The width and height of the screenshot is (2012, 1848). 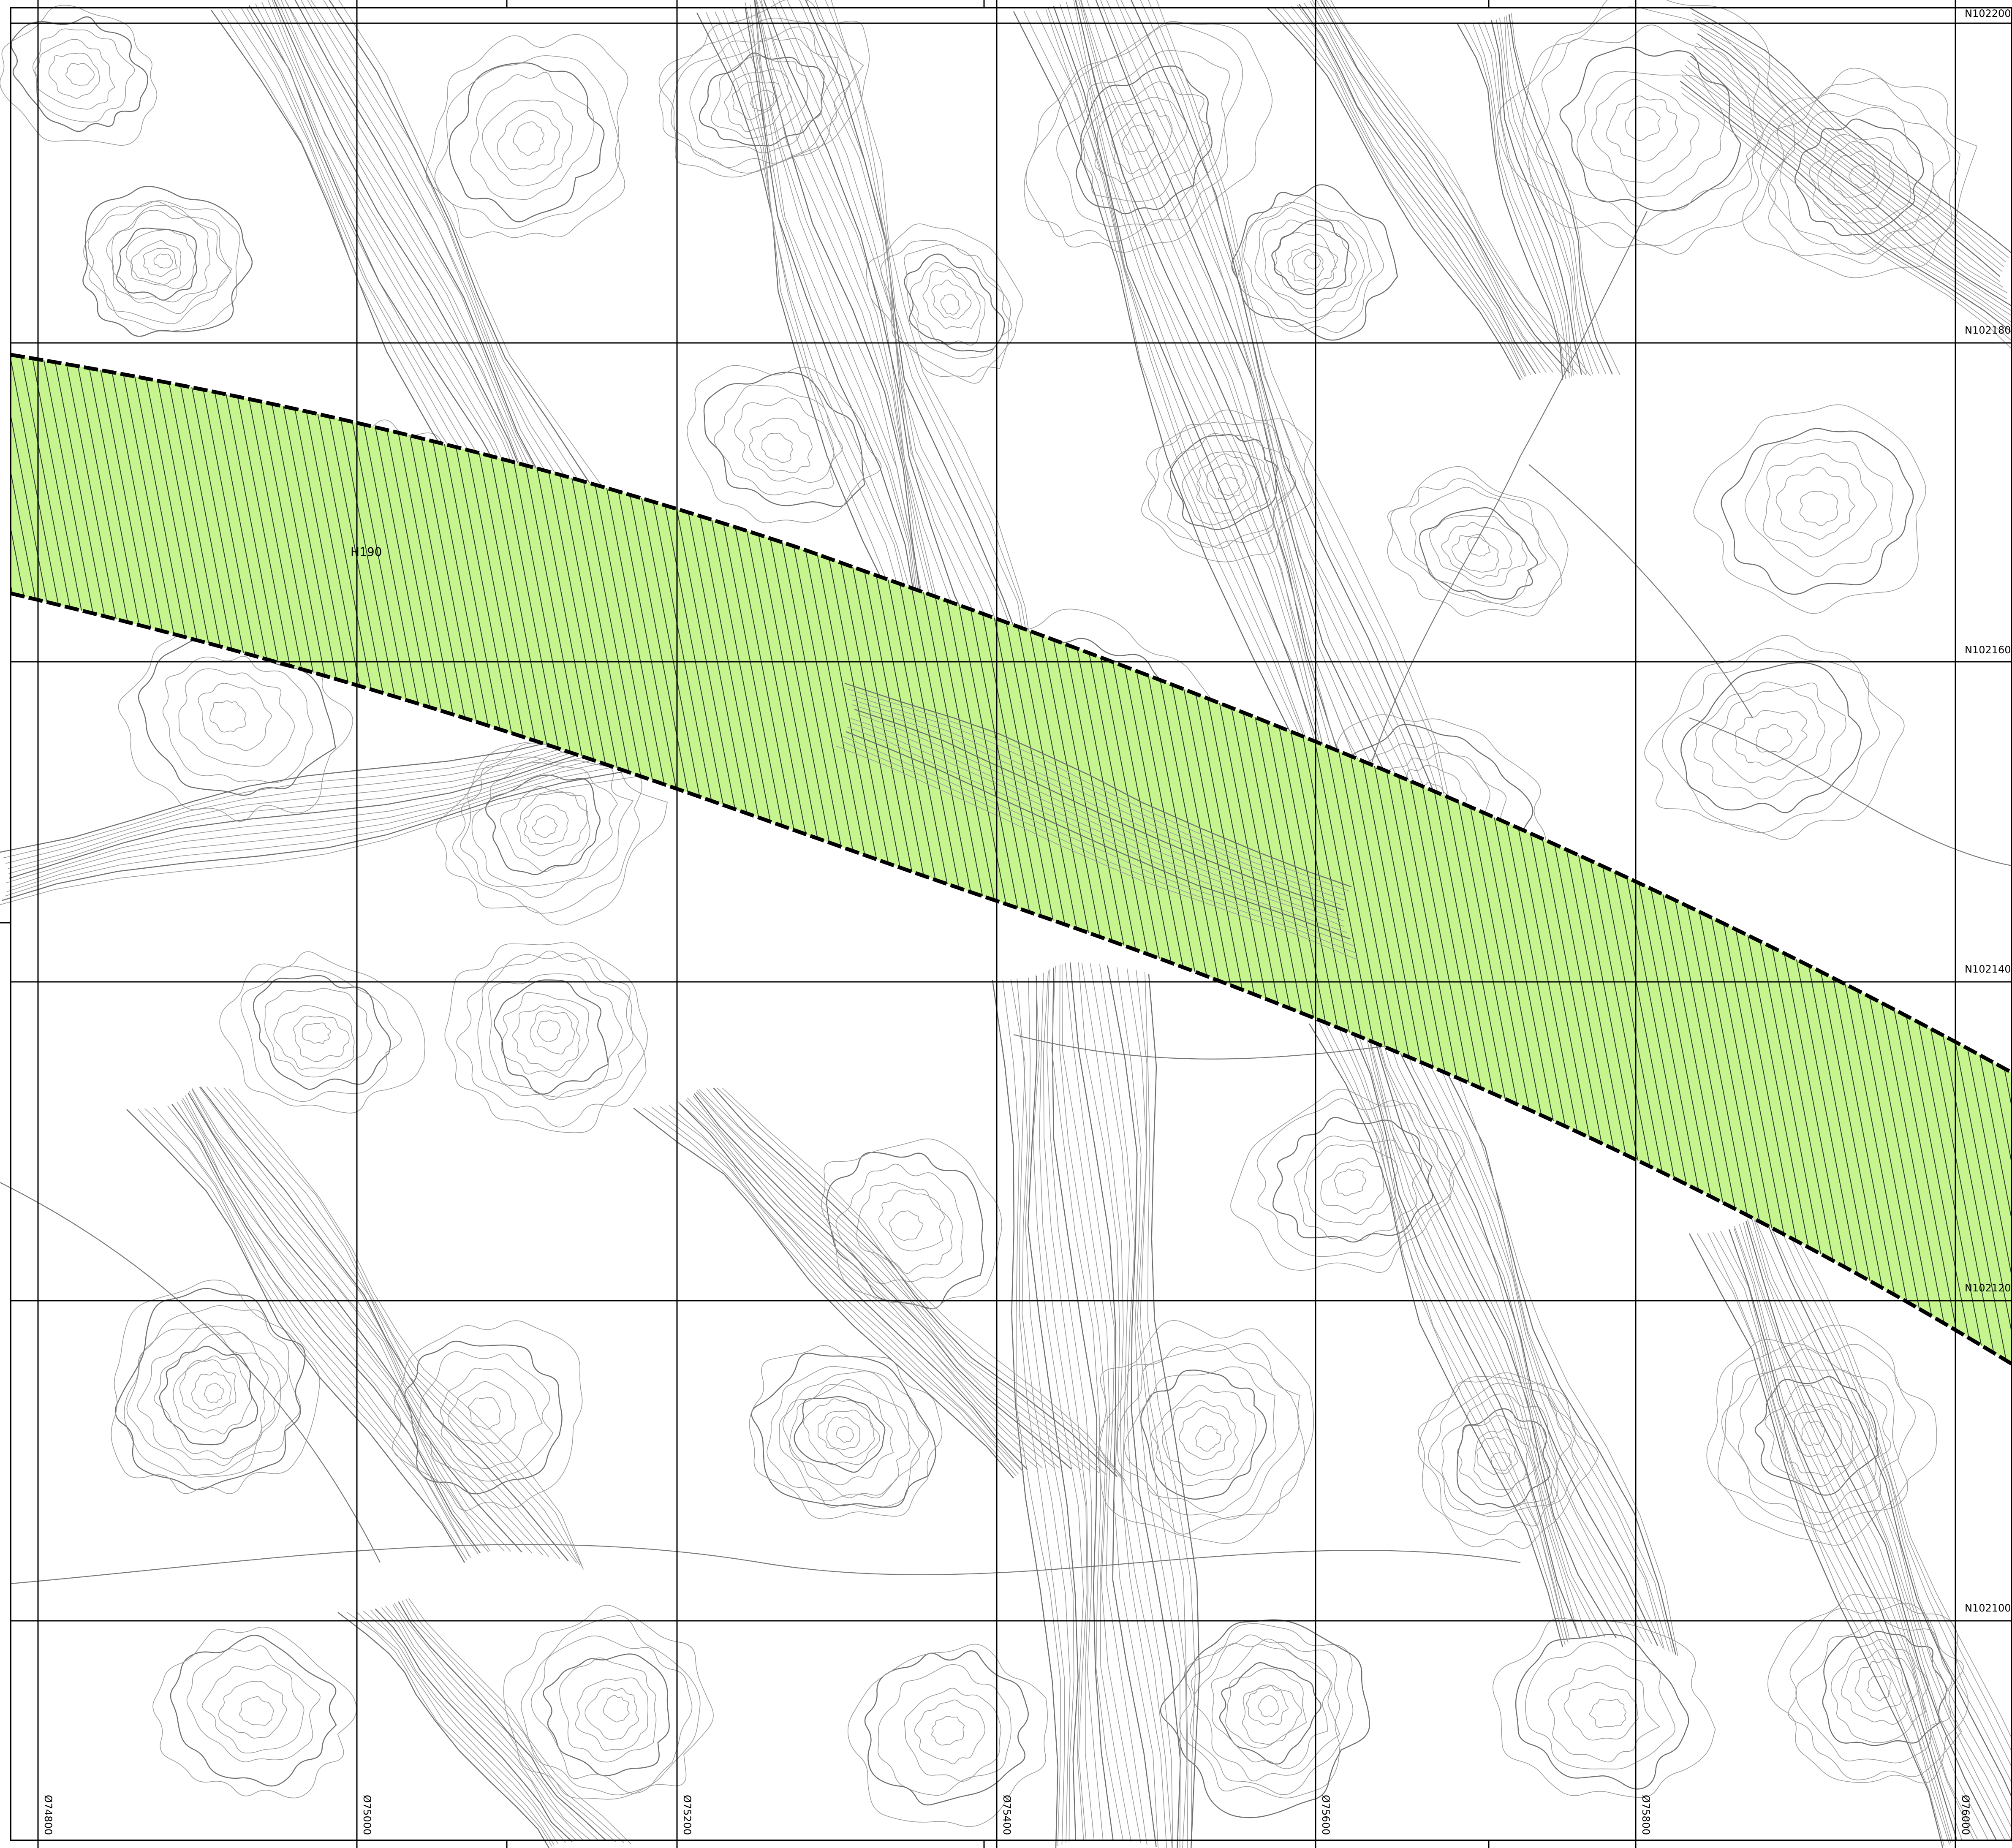 I want to click on easting-label: Ø75000, so click(x=367, y=1815).